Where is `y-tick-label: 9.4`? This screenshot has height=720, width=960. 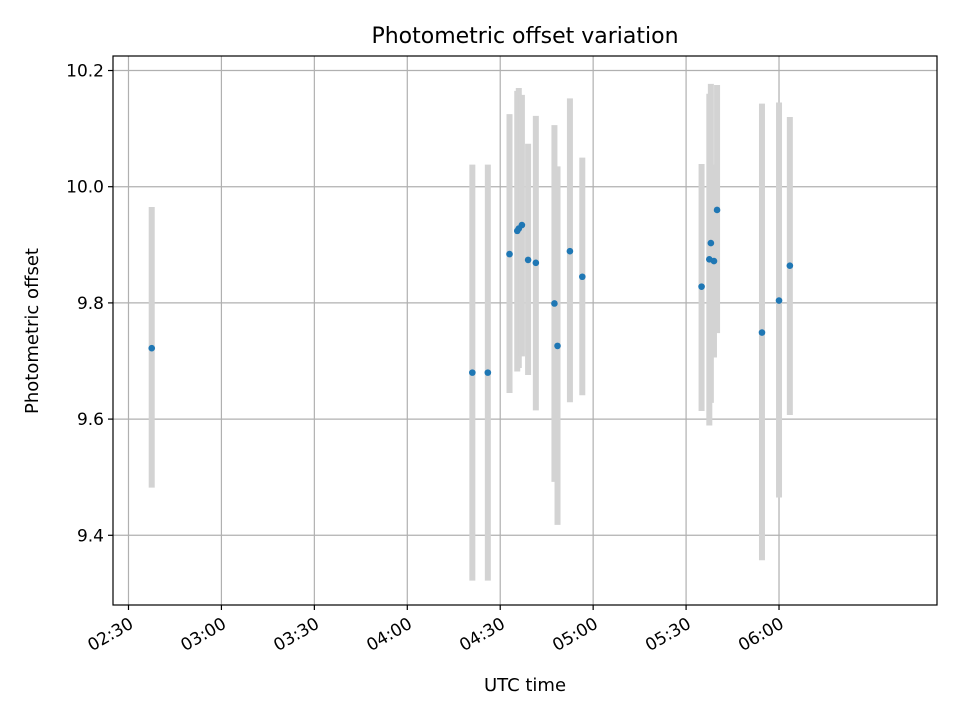
y-tick-label: 9.4 is located at coordinates (90, 536).